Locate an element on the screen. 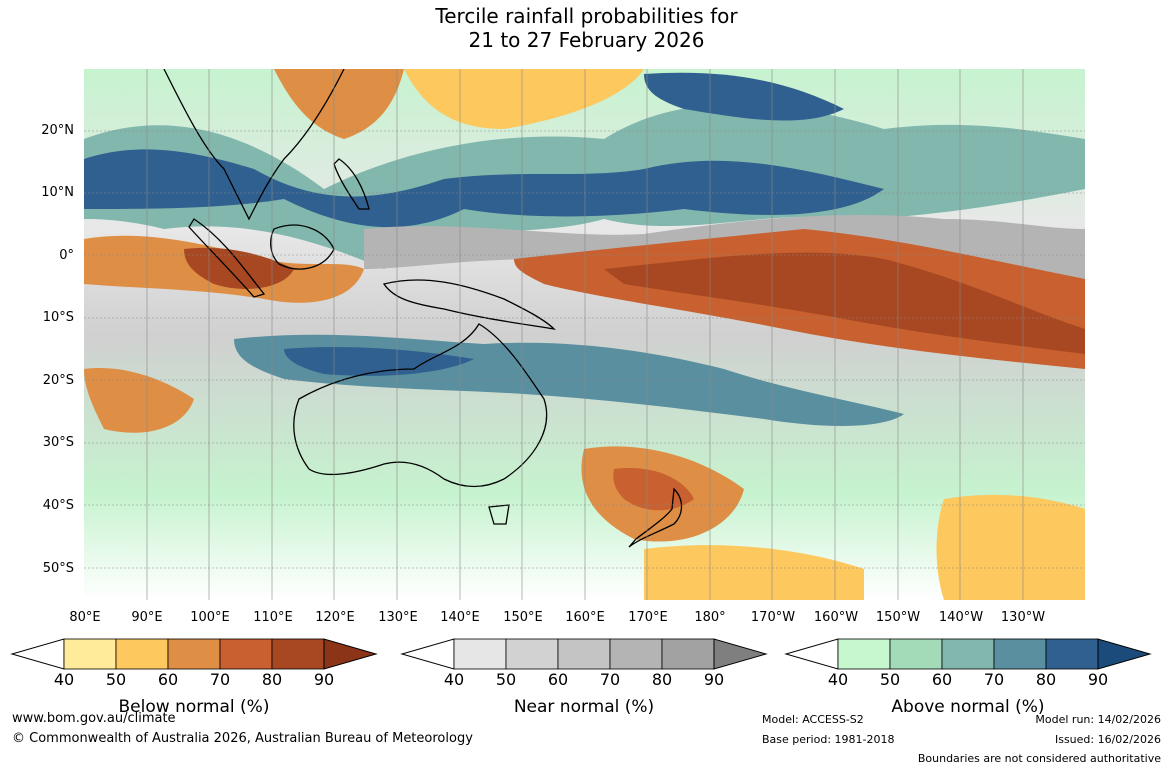 This screenshot has height=770, width=1173. above-normal-core-australia-north is located at coordinates (379, 361).